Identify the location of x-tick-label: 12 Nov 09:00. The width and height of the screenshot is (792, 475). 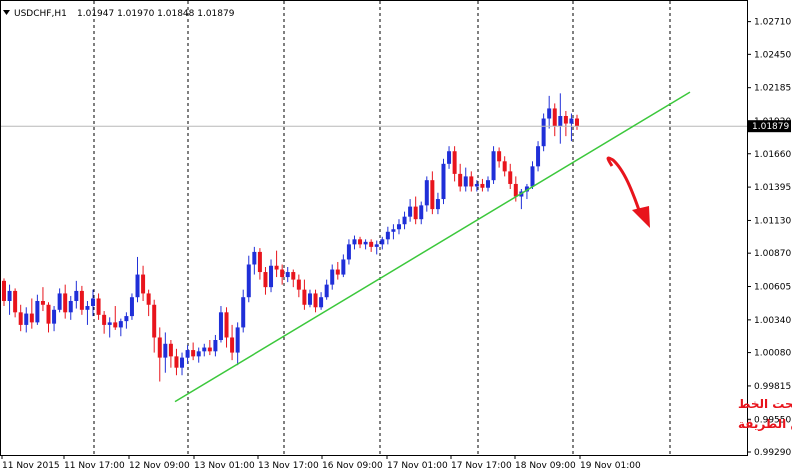
(159, 466).